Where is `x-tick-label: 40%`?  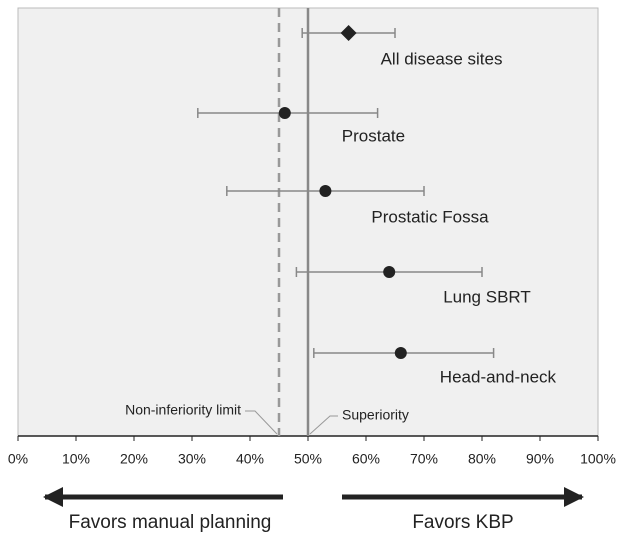 x-tick-label: 40% is located at coordinates (250, 459).